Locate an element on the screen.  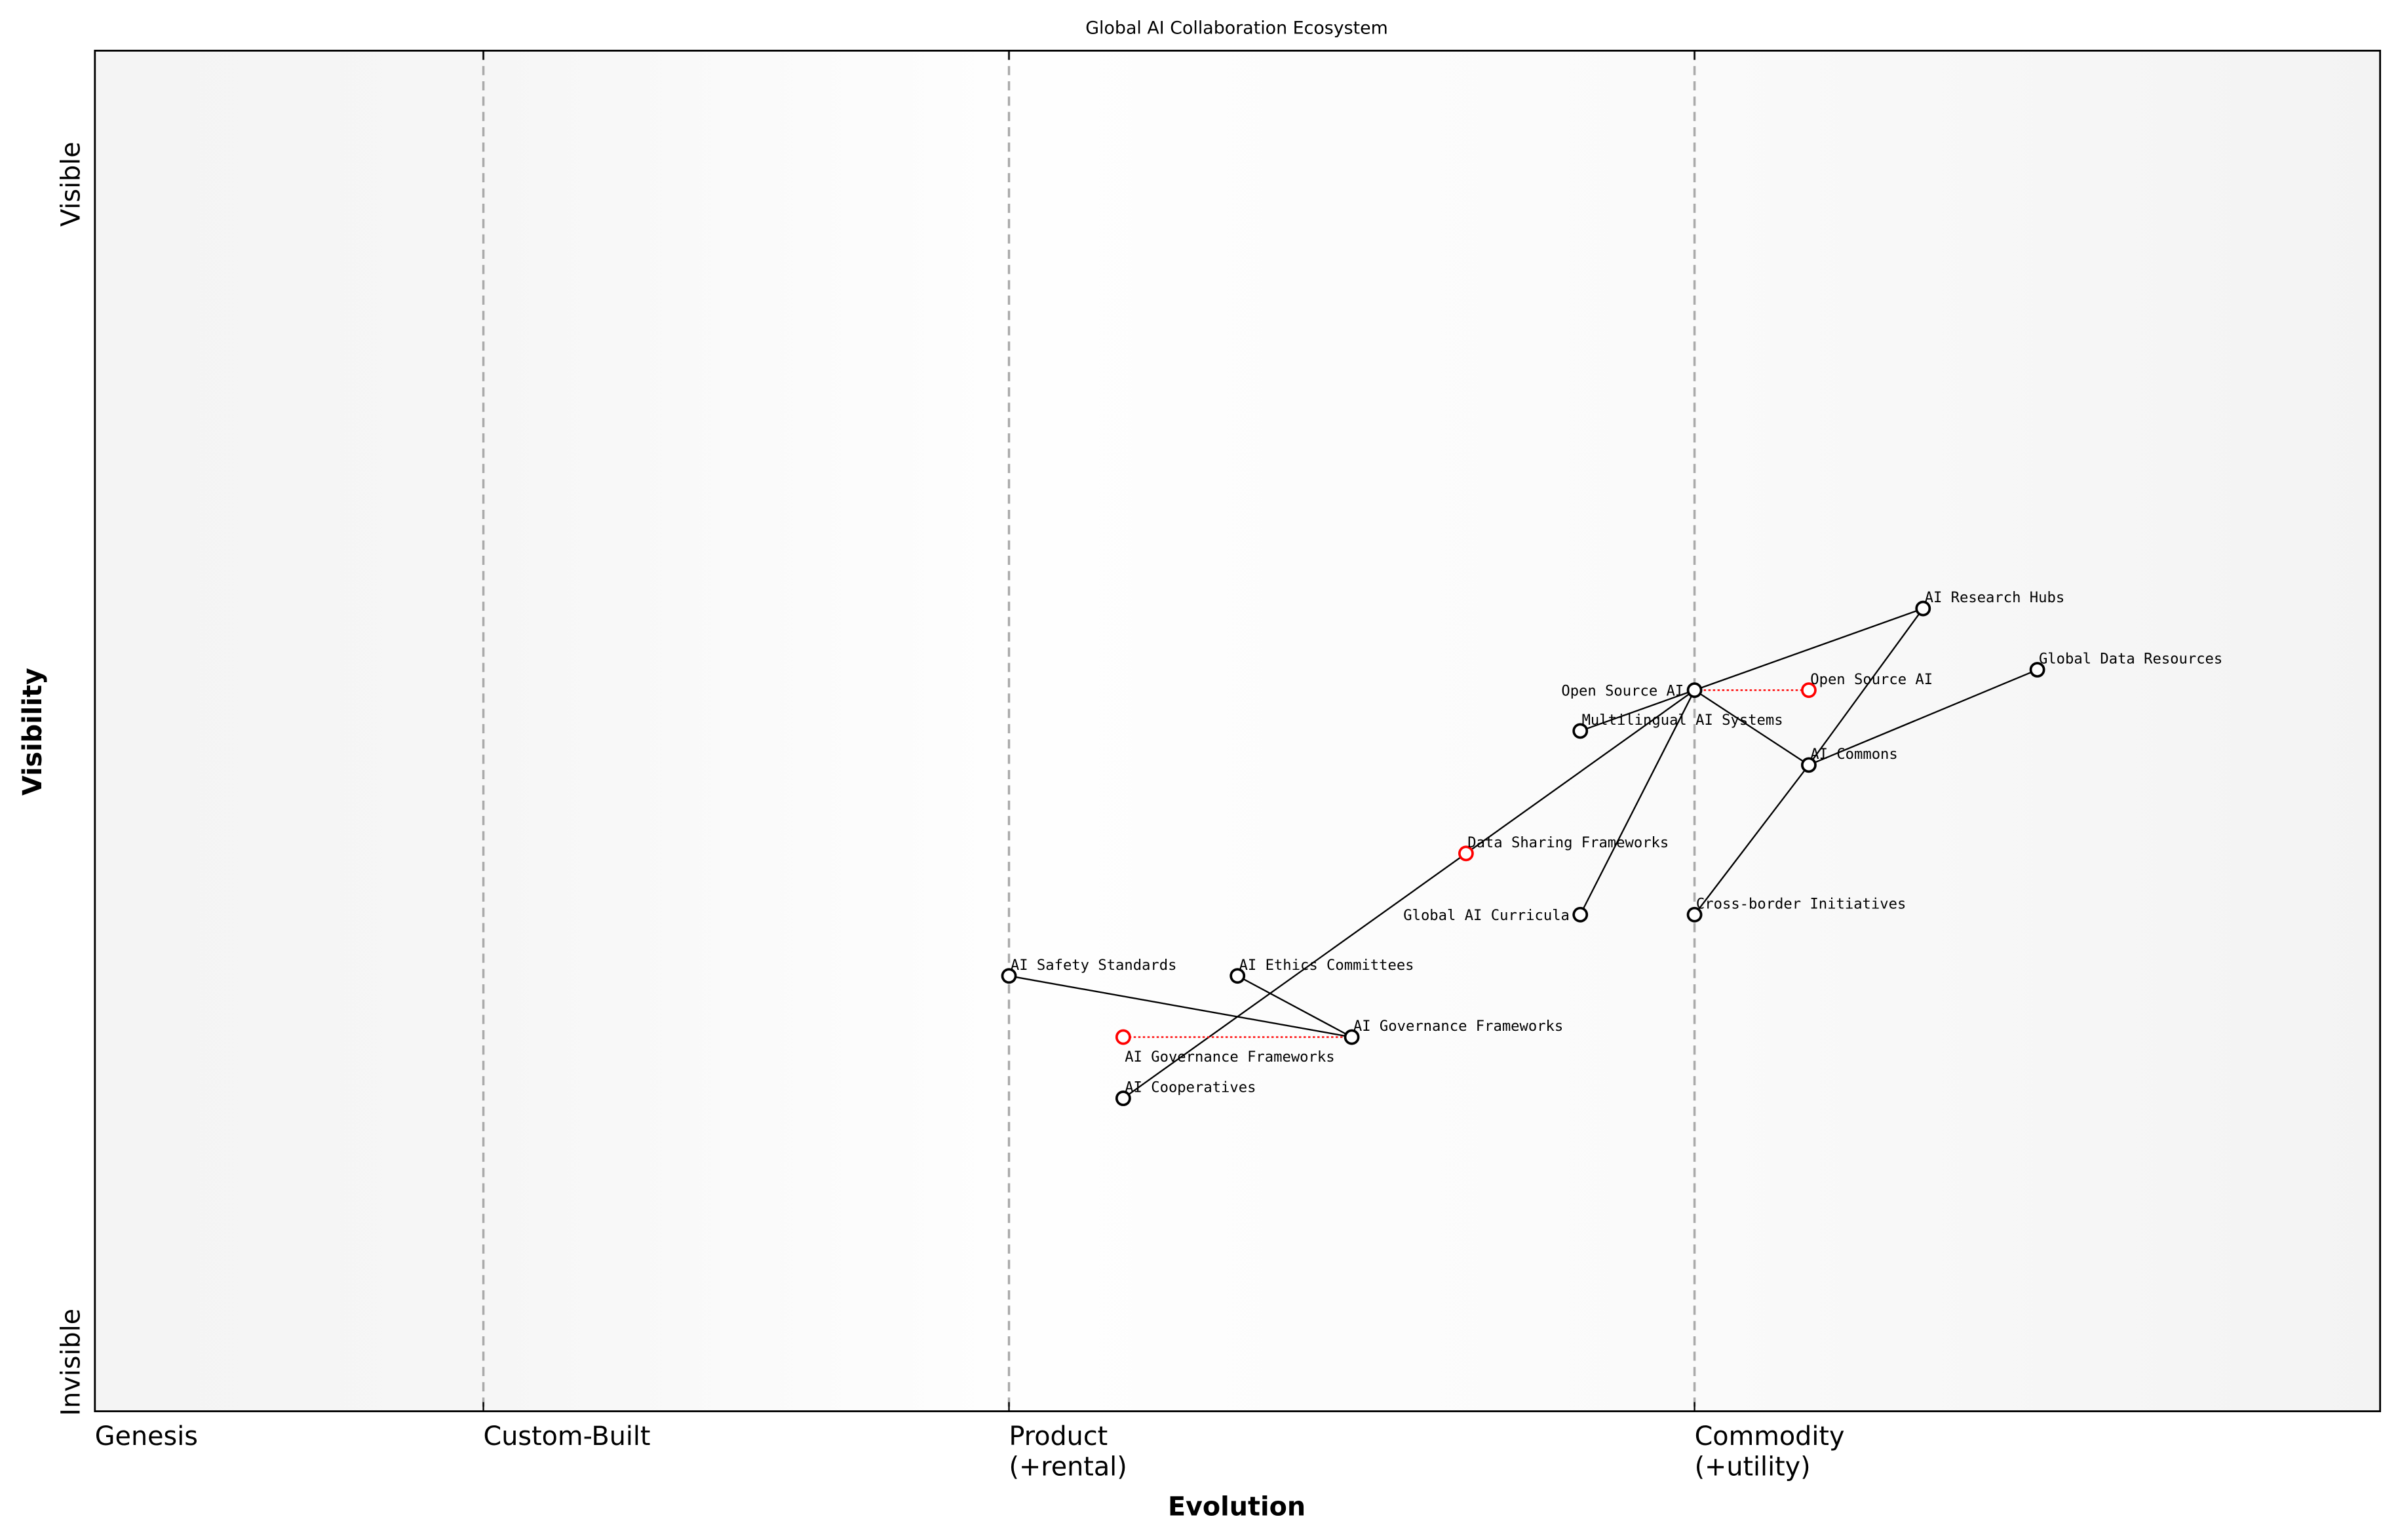
component-node-gdr is located at coordinates (2037, 670).